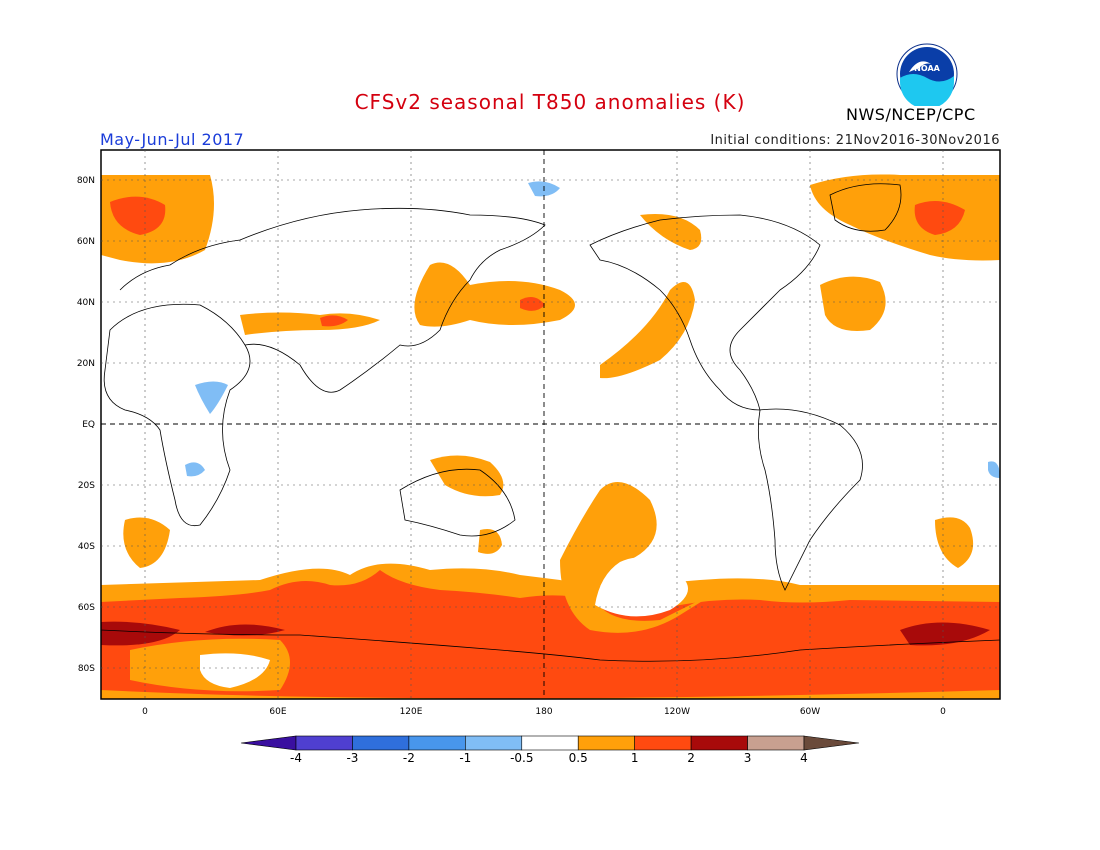 Image resolution: width=1100 pixels, height=850 pixels. What do you see at coordinates (671, 232) in the screenshot?
I see `anomaly-alaska` at bounding box center [671, 232].